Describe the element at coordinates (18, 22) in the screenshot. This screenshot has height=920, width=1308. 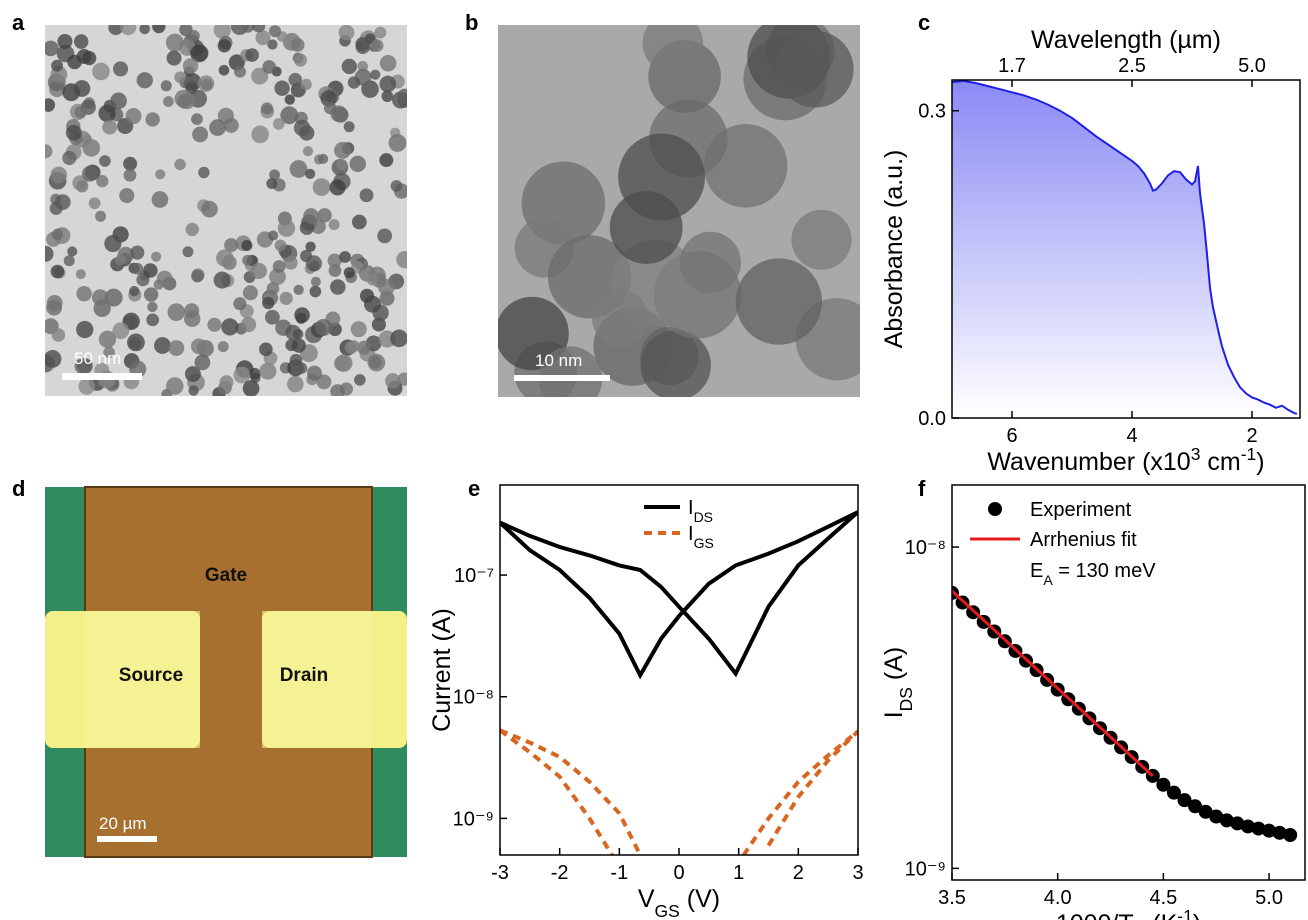
I see `panel-label: a` at that location.